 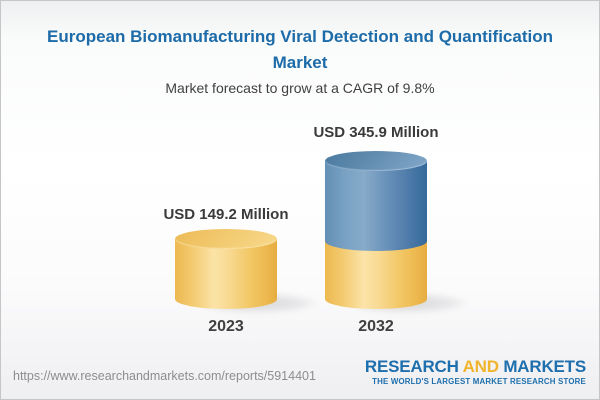 I want to click on value-label-2023: USD 149.2 Million, so click(x=226, y=214).